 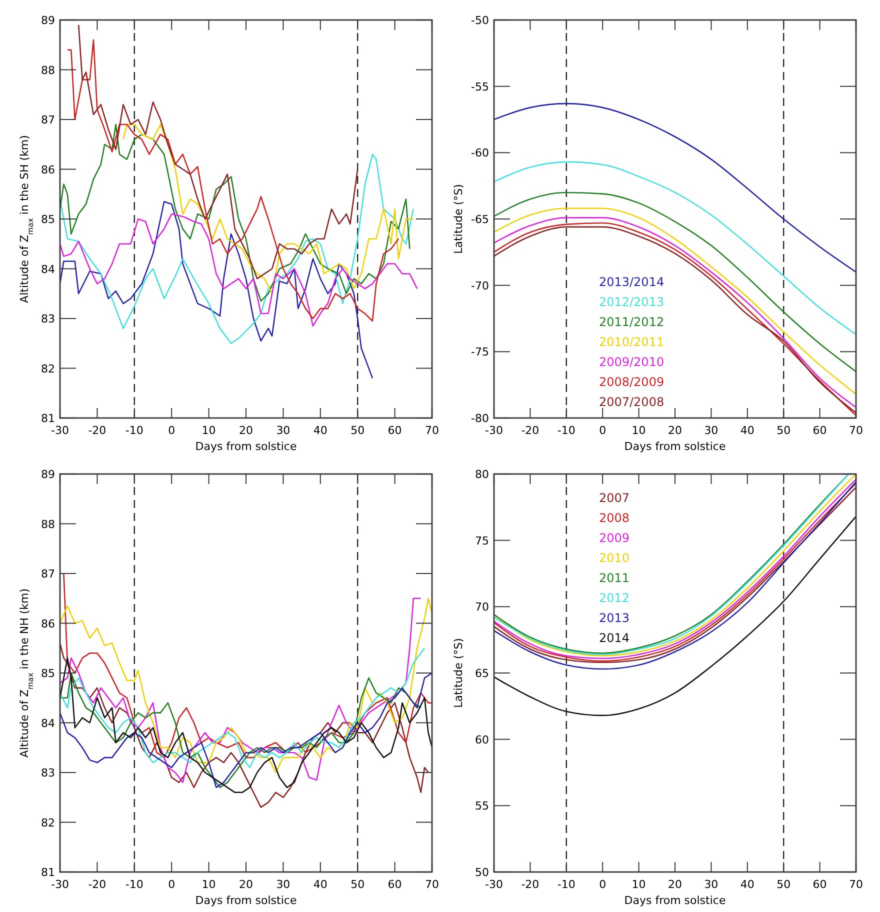 I want to click on text: 2011/2012, so click(x=631, y=322).